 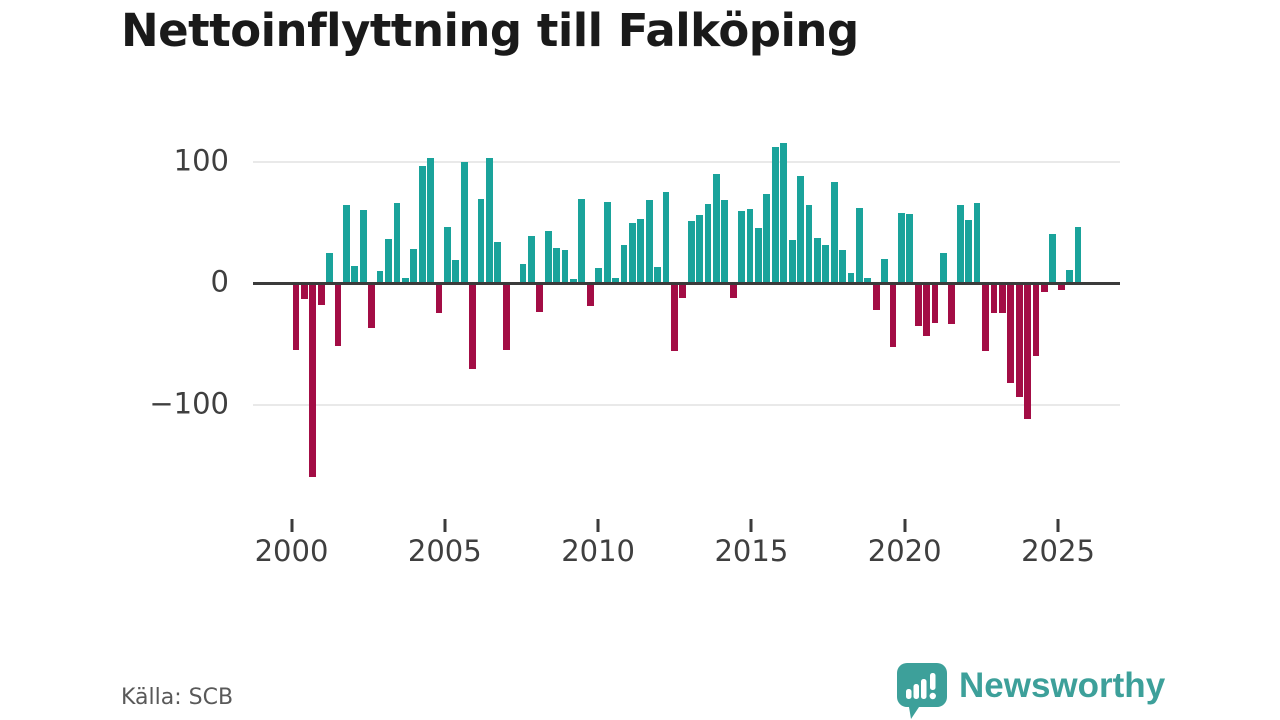 What do you see at coordinates (291, 551) in the screenshot?
I see `x-axis-label-2000: 2000` at bounding box center [291, 551].